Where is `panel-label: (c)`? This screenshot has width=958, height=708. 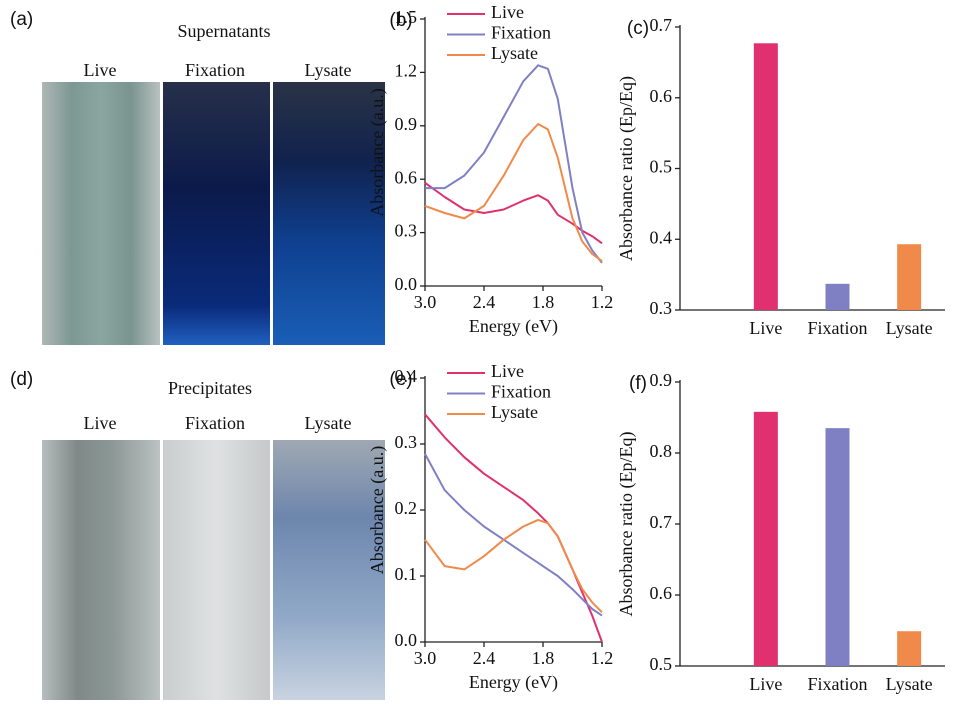 panel-label: (c) is located at coordinates (638, 28).